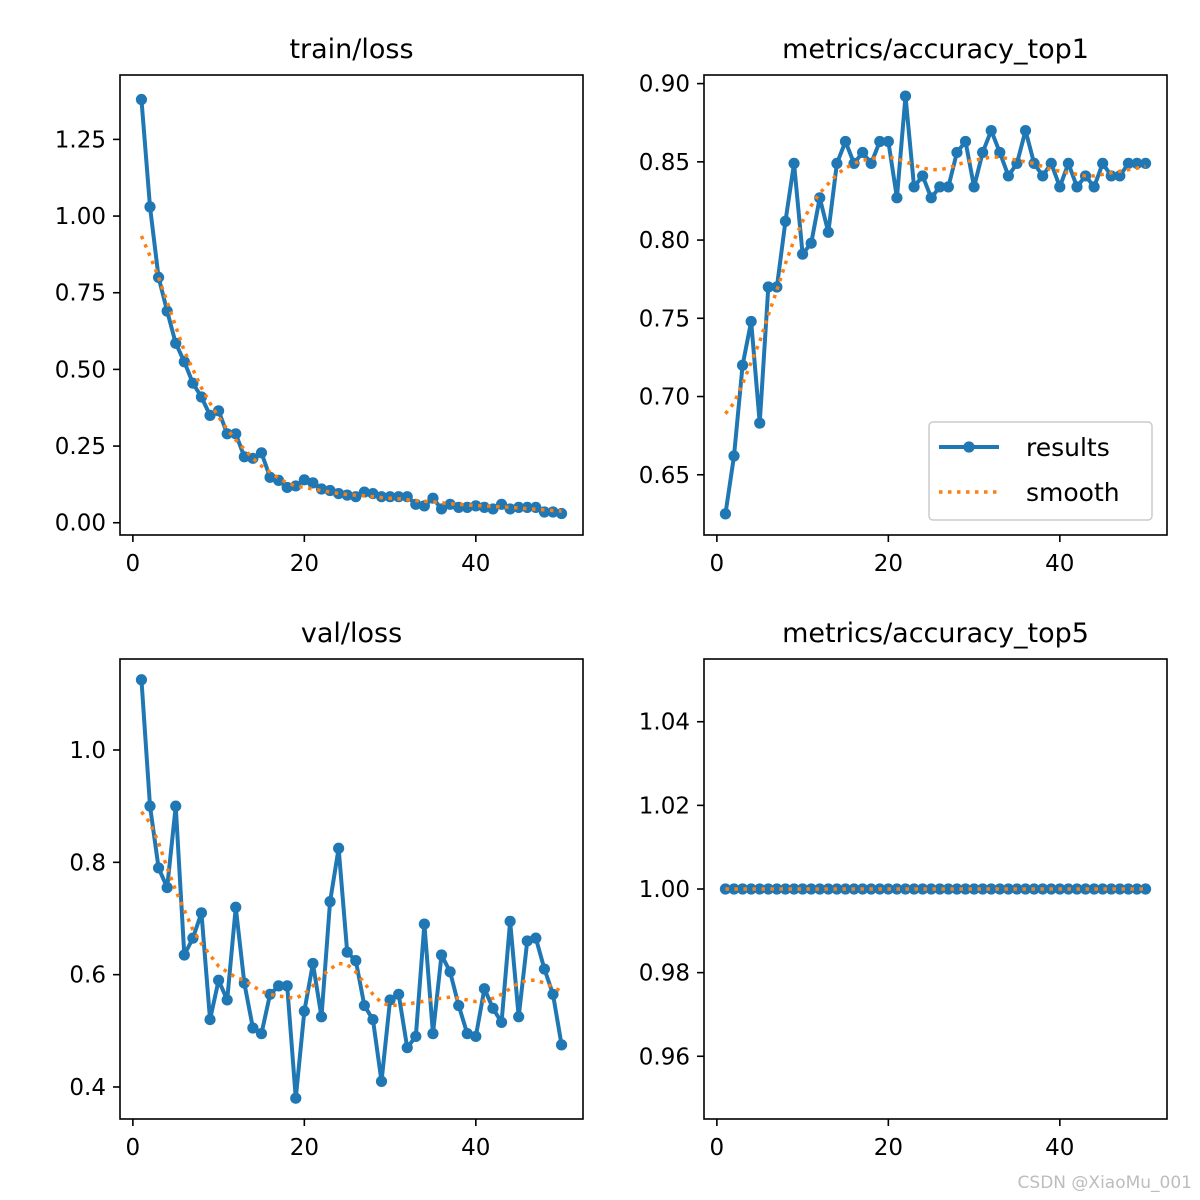 The width and height of the screenshot is (1200, 1200). What do you see at coordinates (664, 723) in the screenshot?
I see `y-tick-label: 1.04` at bounding box center [664, 723].